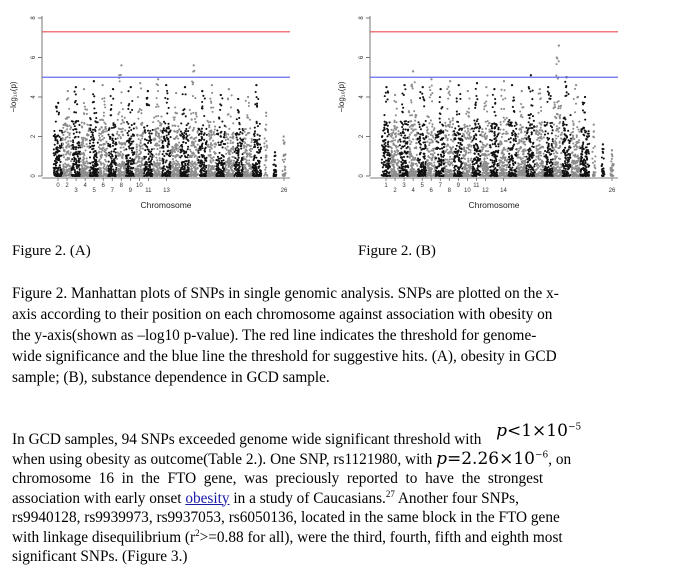  What do you see at coordinates (395, 135) in the screenshot?
I see `chromosome-points` at bounding box center [395, 135].